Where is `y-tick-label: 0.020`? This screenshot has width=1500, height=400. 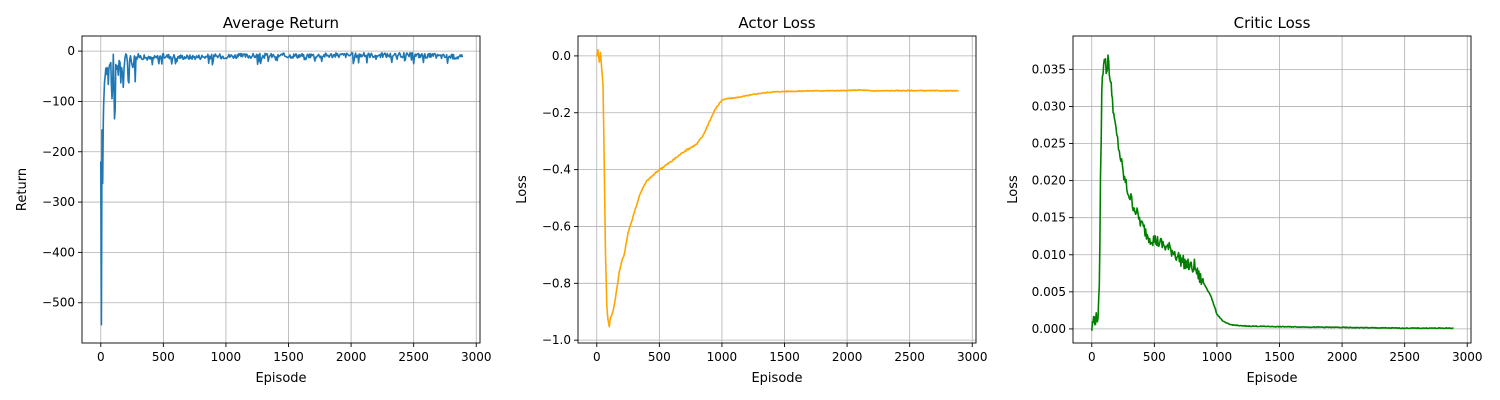
y-tick-label: 0.020 is located at coordinates (1049, 181).